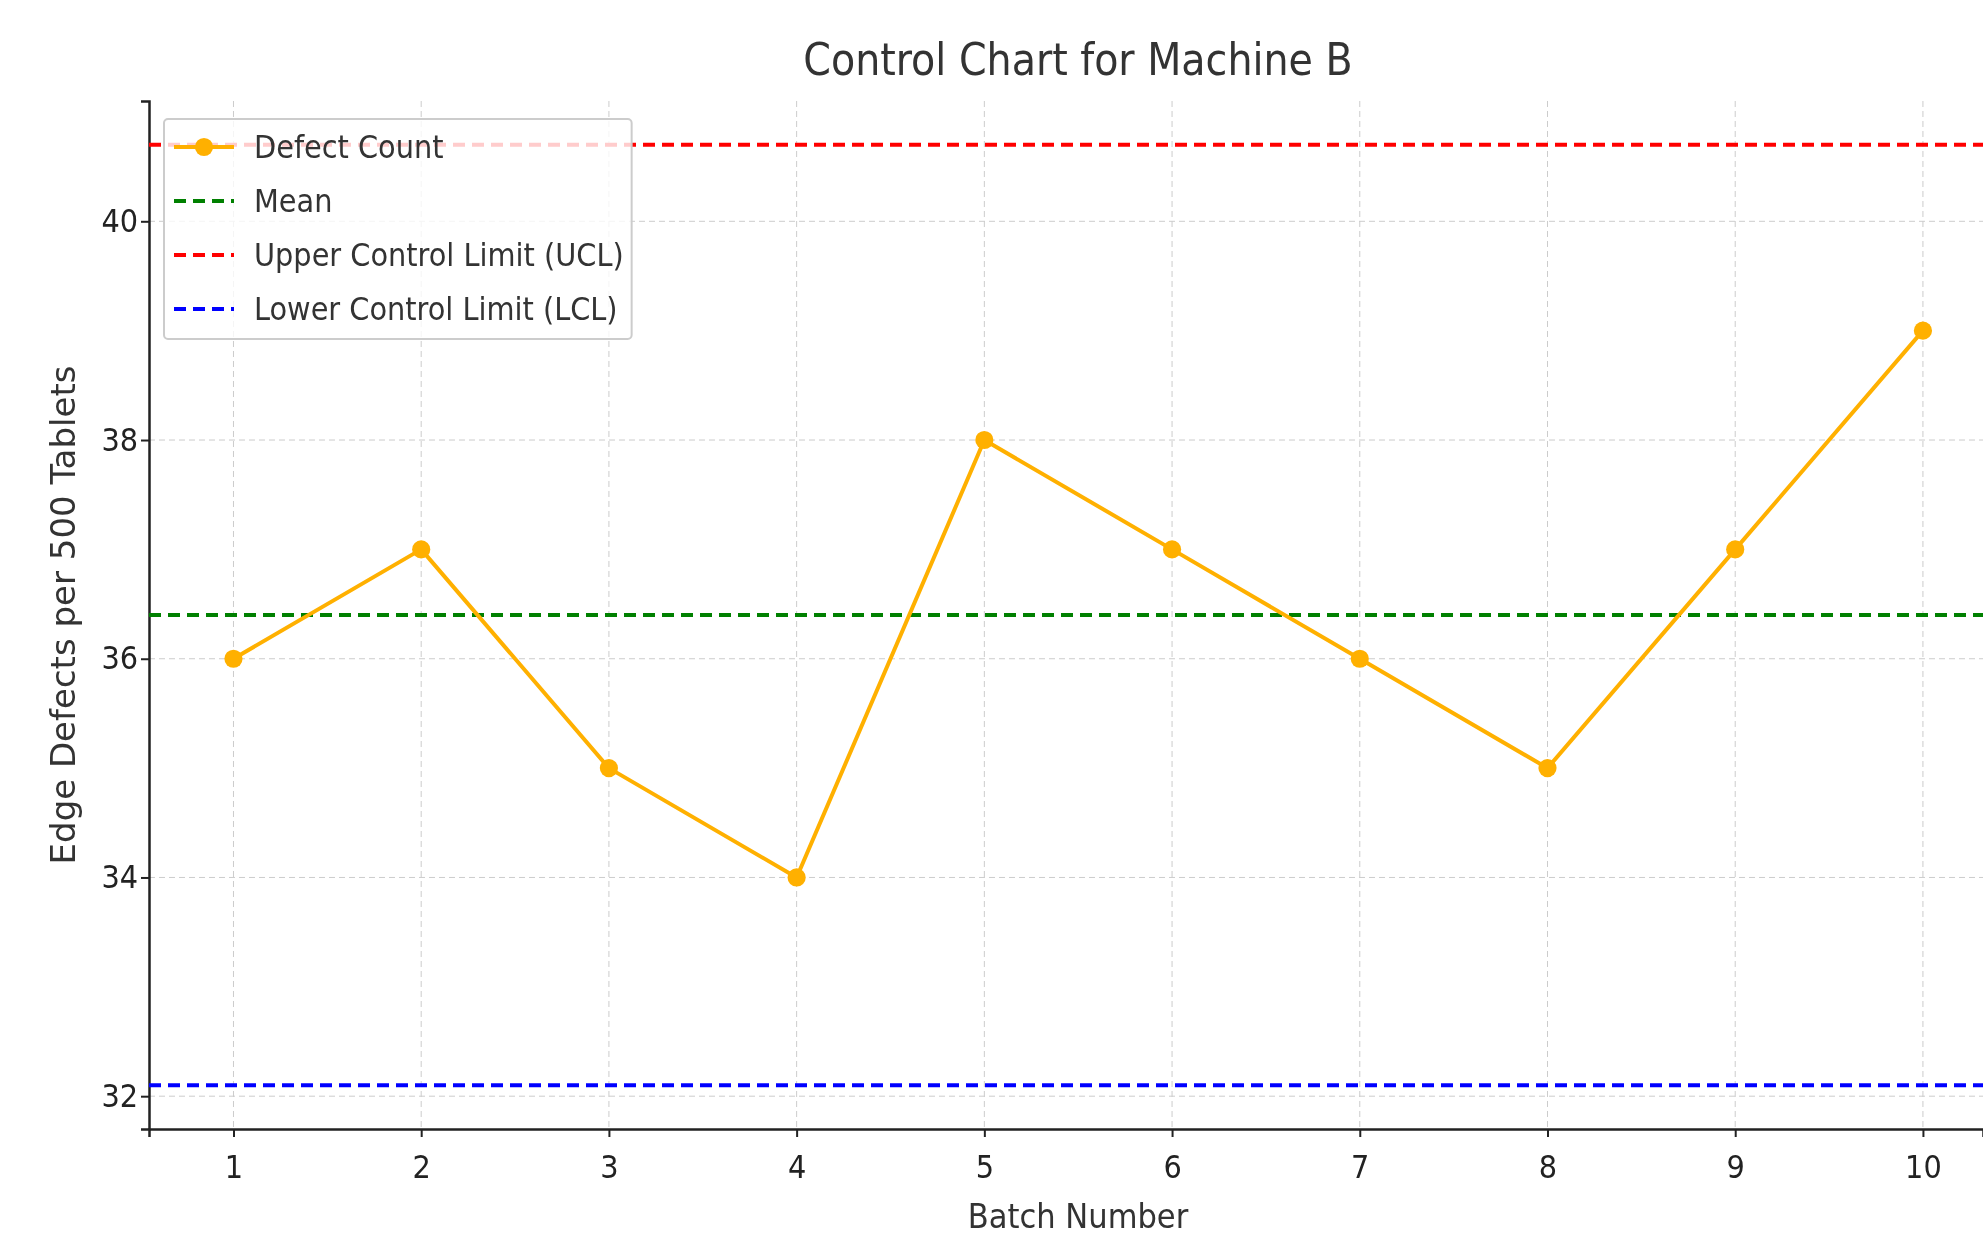 The width and height of the screenshot is (1983, 1238). I want to click on legend-label: Upper Control Limit (UCL), so click(439, 255).